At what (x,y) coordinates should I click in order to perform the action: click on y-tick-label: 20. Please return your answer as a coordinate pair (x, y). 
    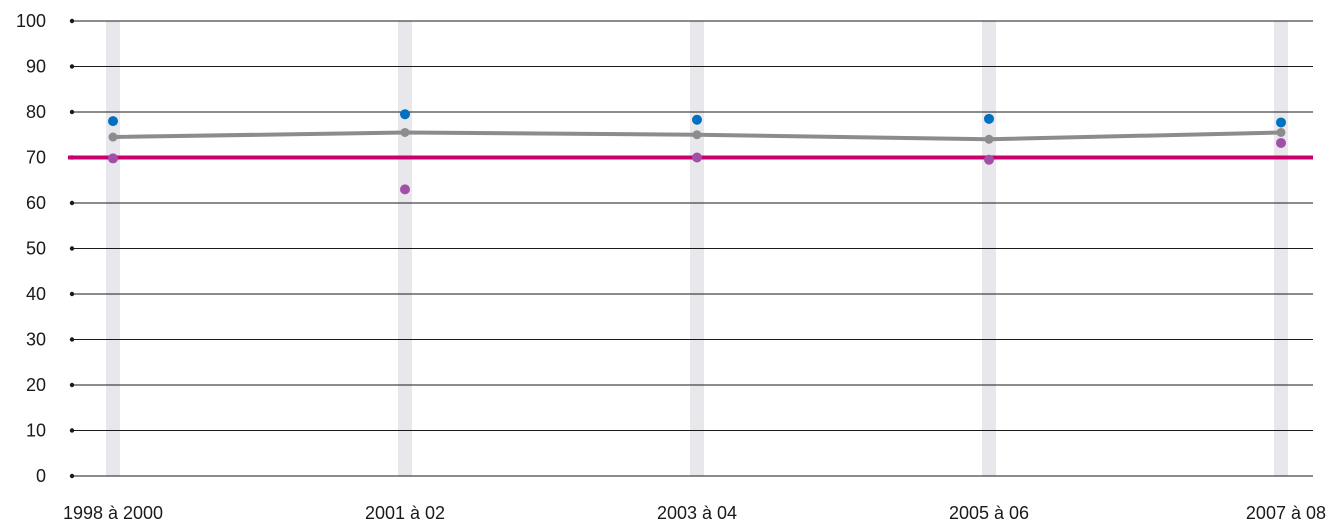
    Looking at the image, I should click on (36, 385).